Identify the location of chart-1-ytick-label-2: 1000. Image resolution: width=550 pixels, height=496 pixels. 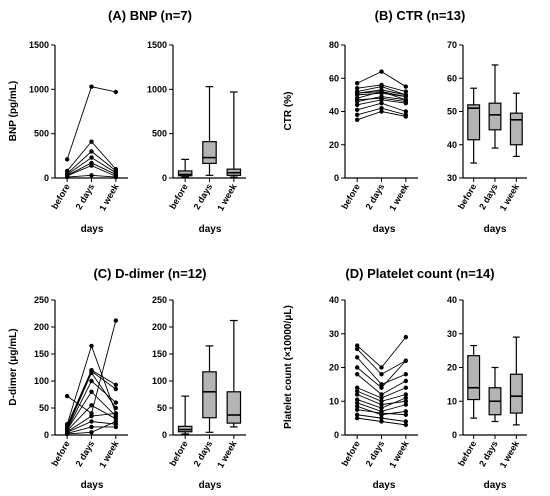
(157, 89).